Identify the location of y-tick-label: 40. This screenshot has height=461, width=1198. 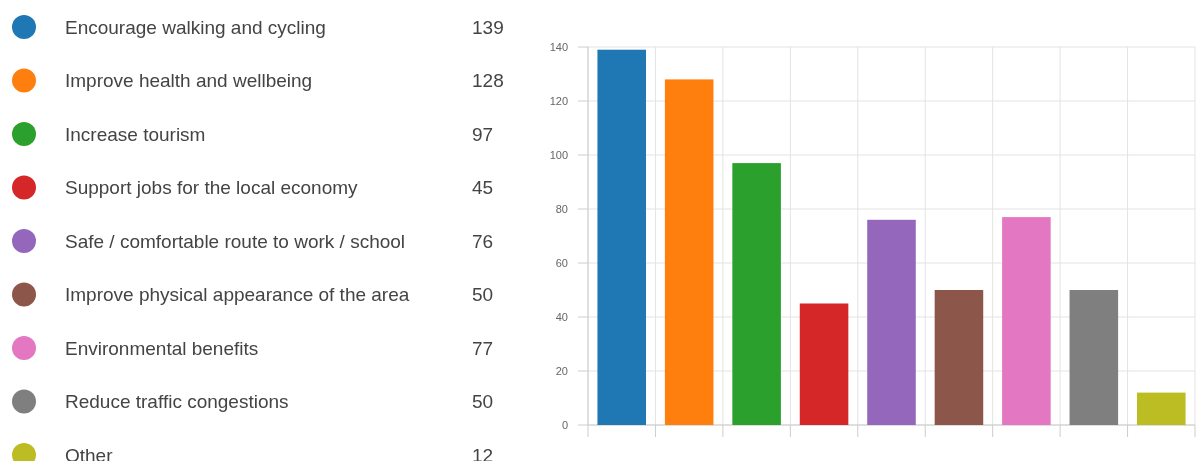
(561, 316).